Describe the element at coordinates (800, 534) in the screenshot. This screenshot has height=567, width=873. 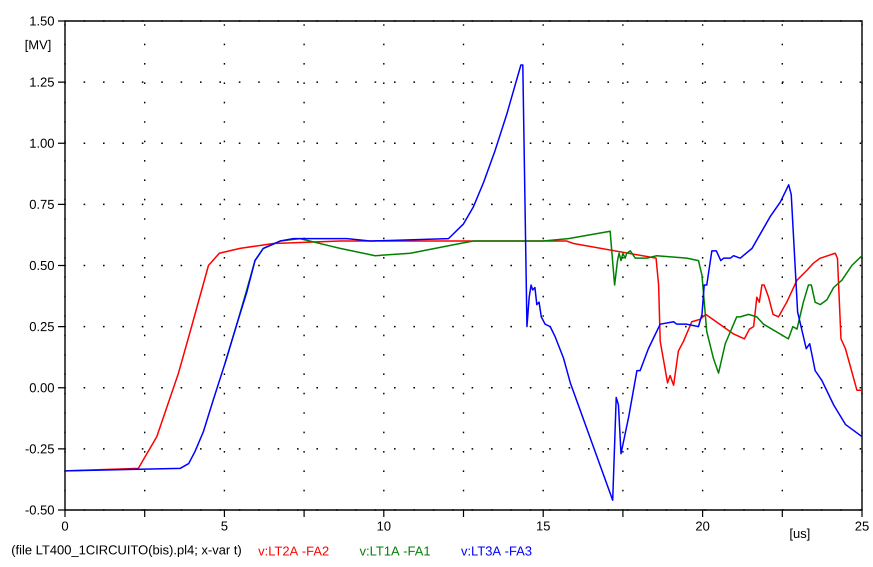
I see `x-axis-title: [us]` at that location.